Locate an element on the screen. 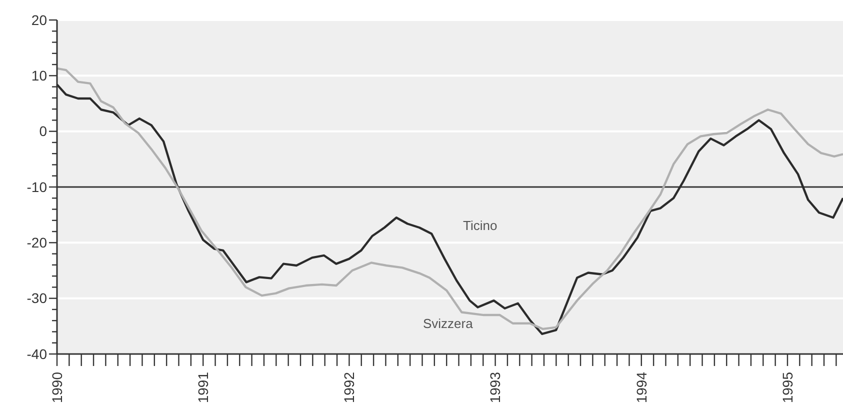 This screenshot has width=843, height=418. x-tick-label: 1995 is located at coordinates (787, 388).